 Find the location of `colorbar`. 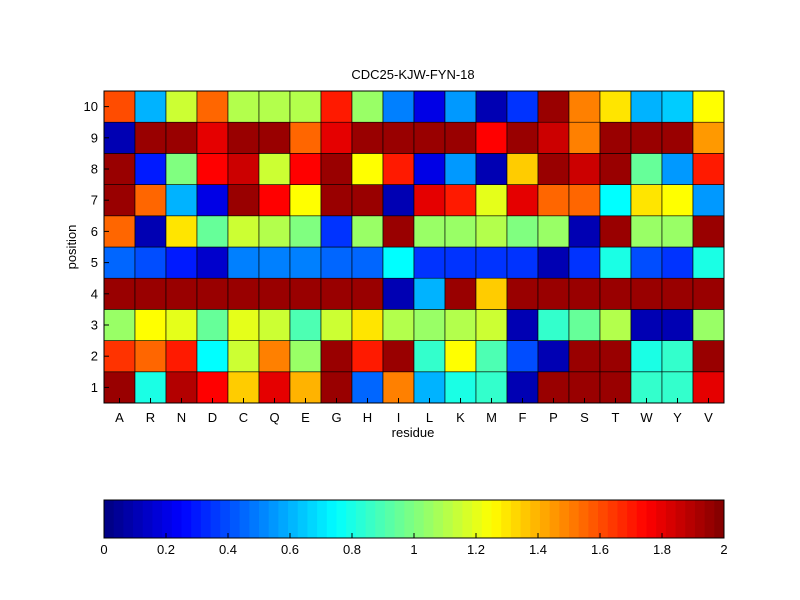

colorbar is located at coordinates (414, 519).